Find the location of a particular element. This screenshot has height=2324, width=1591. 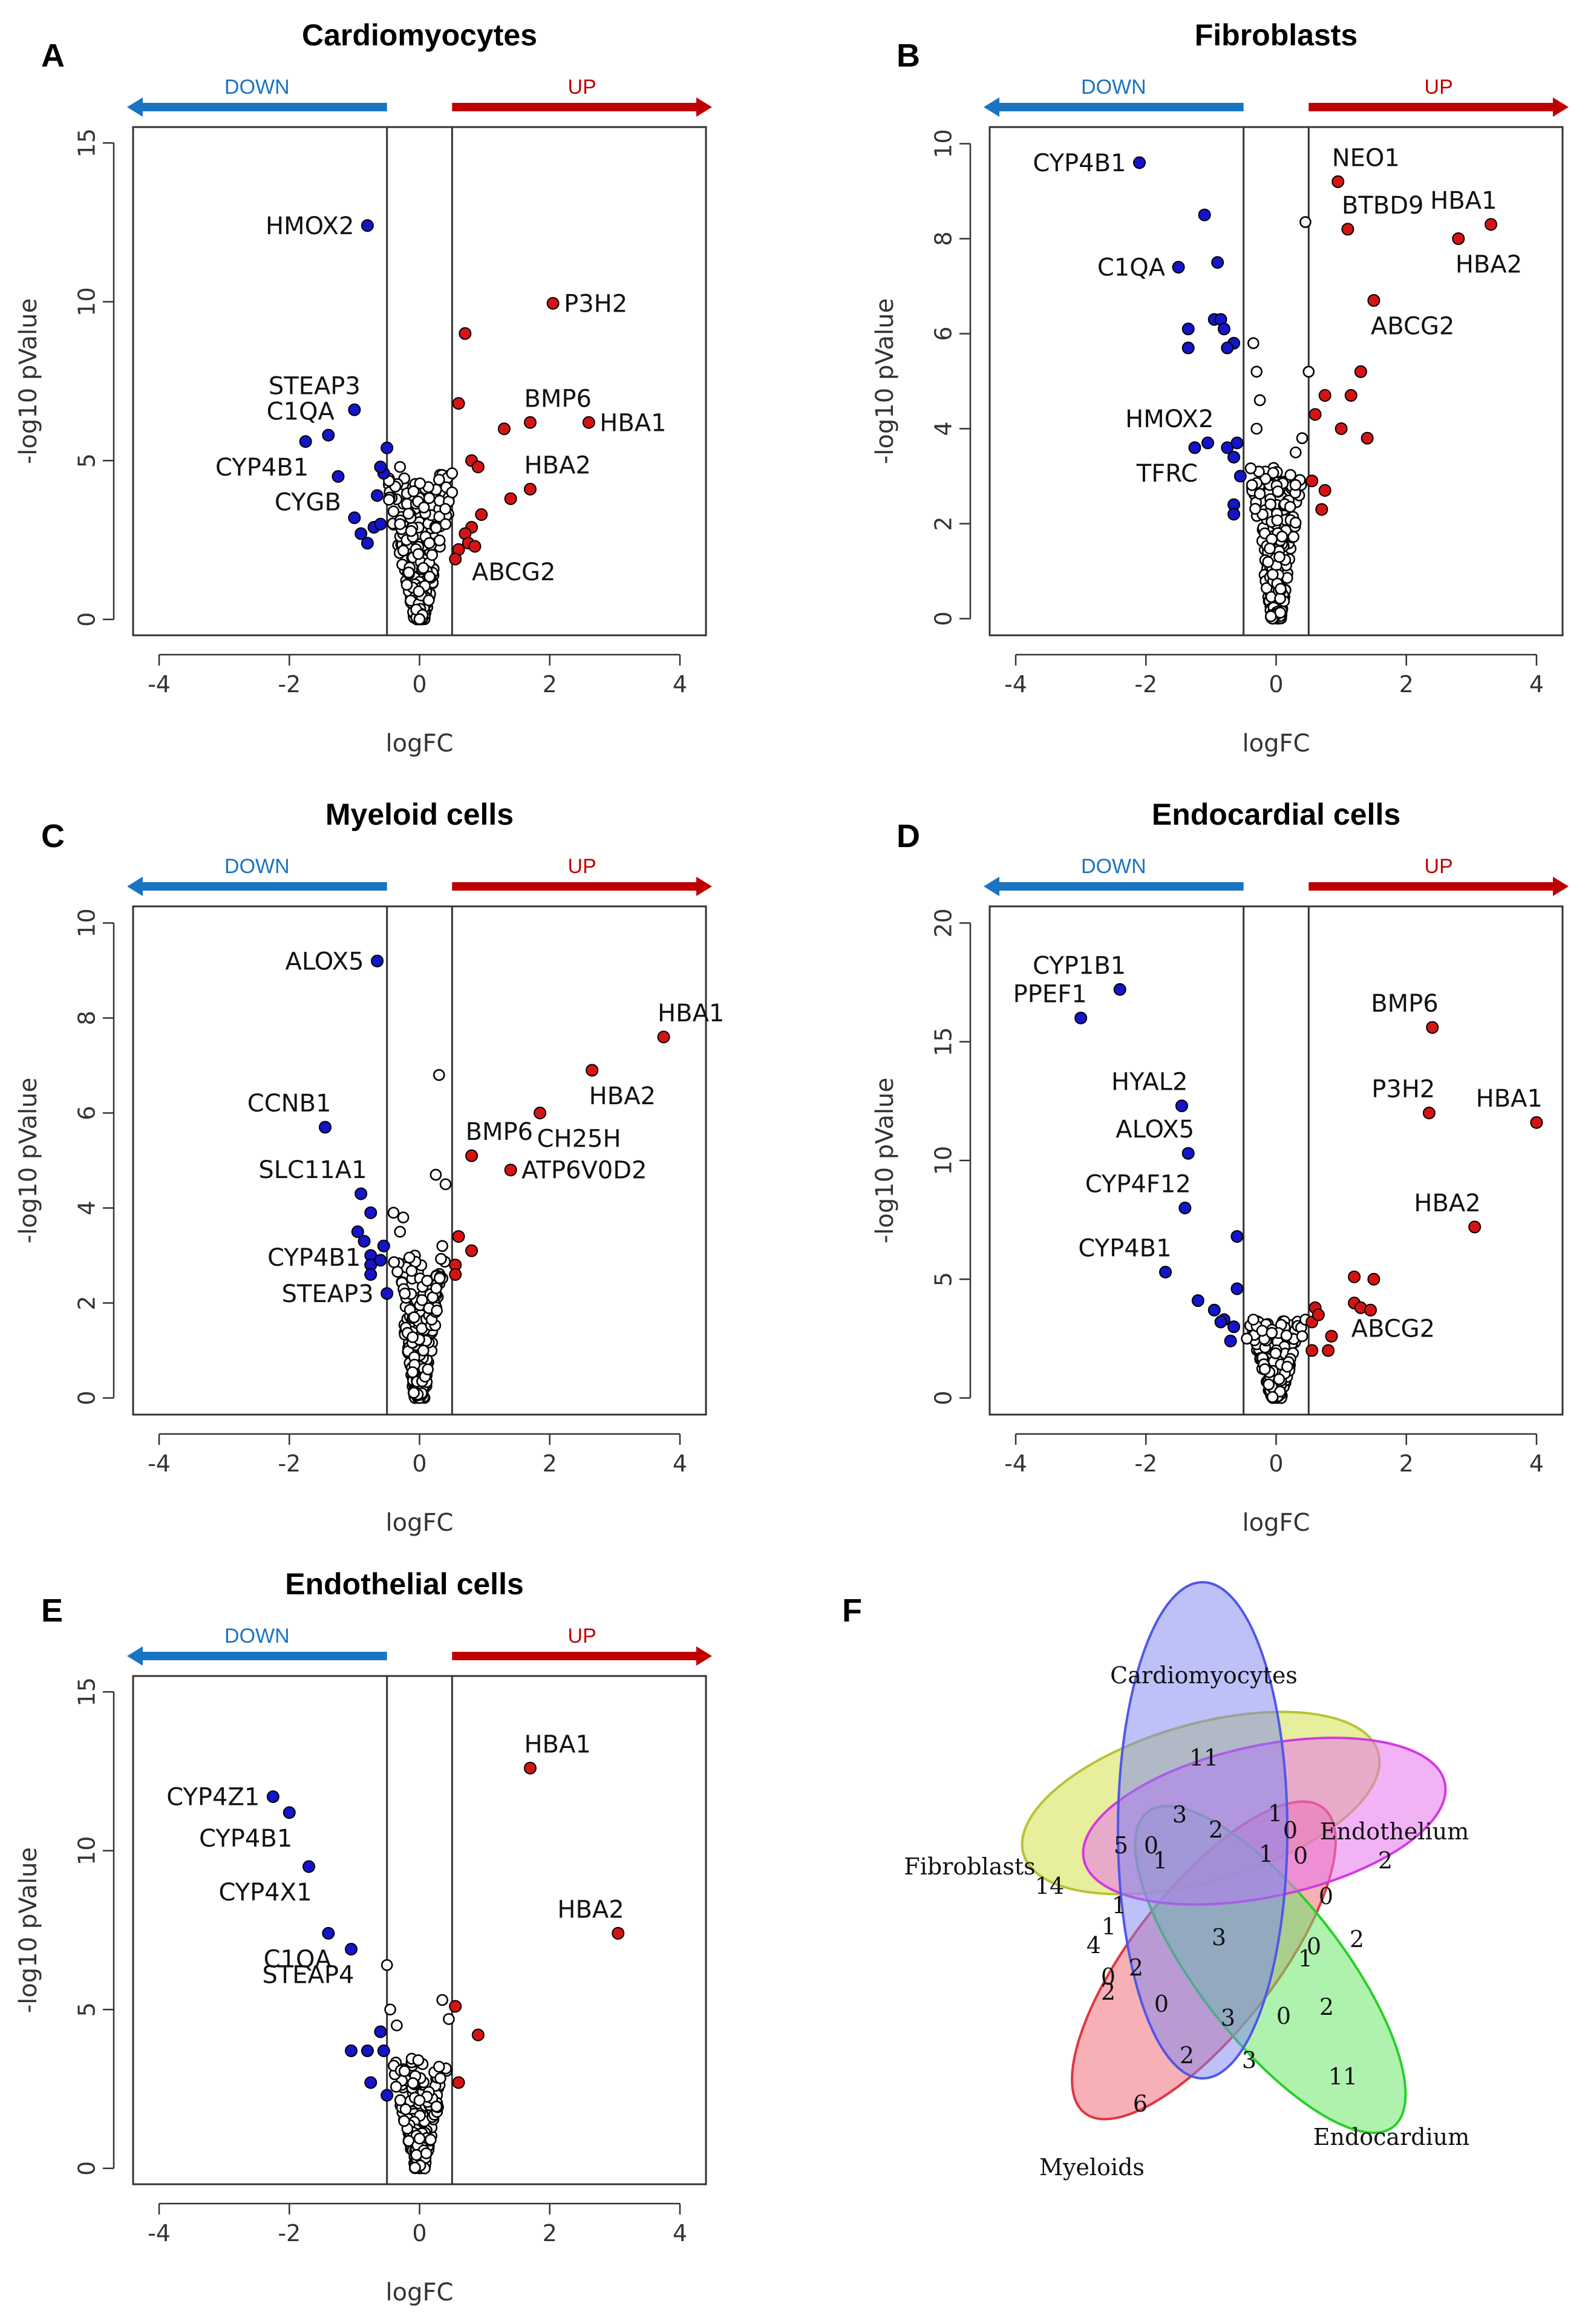

y-tick-label: 0 is located at coordinates (944, 618).